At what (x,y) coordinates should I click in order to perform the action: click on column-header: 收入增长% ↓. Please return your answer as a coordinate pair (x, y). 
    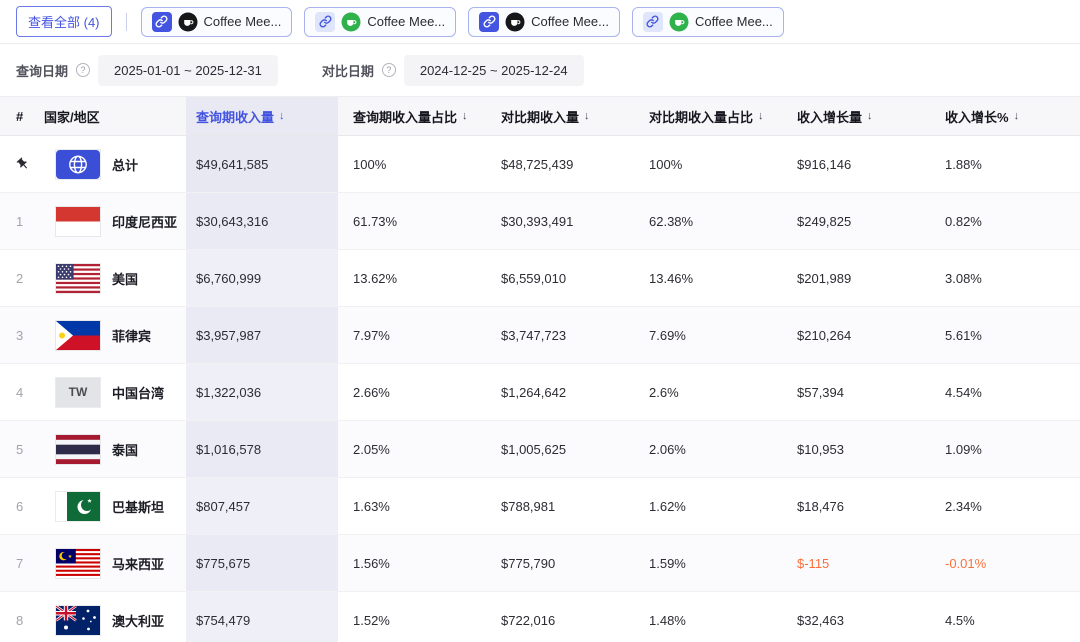
    Looking at the image, I should click on (982, 117).